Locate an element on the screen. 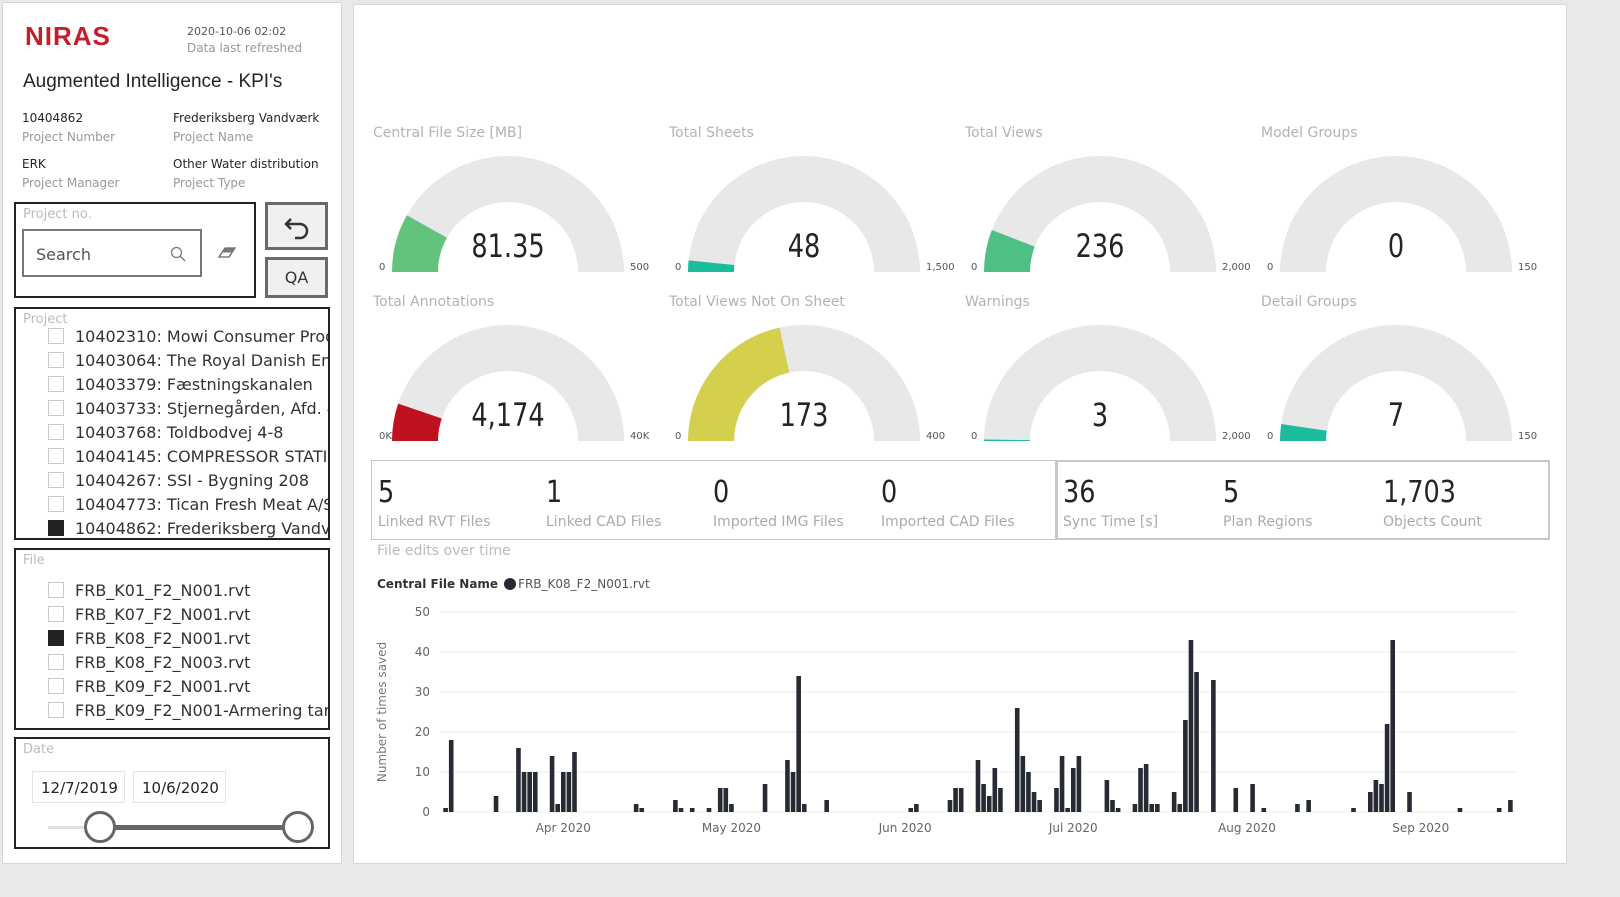 This screenshot has height=897, width=1620. slicer-item: FRB_K08_F2_N001.rvt is located at coordinates (149, 638).